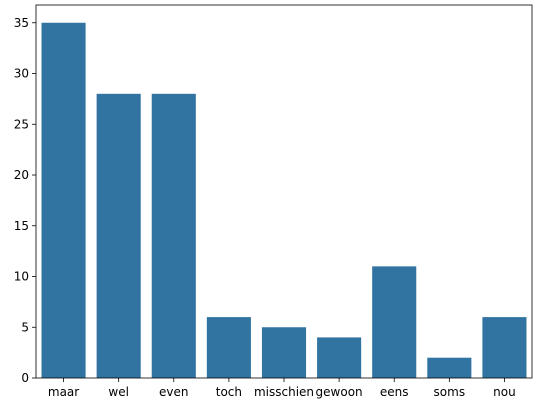 This screenshot has width=538, height=406. What do you see at coordinates (118, 235) in the screenshot?
I see `bar-wel` at bounding box center [118, 235].